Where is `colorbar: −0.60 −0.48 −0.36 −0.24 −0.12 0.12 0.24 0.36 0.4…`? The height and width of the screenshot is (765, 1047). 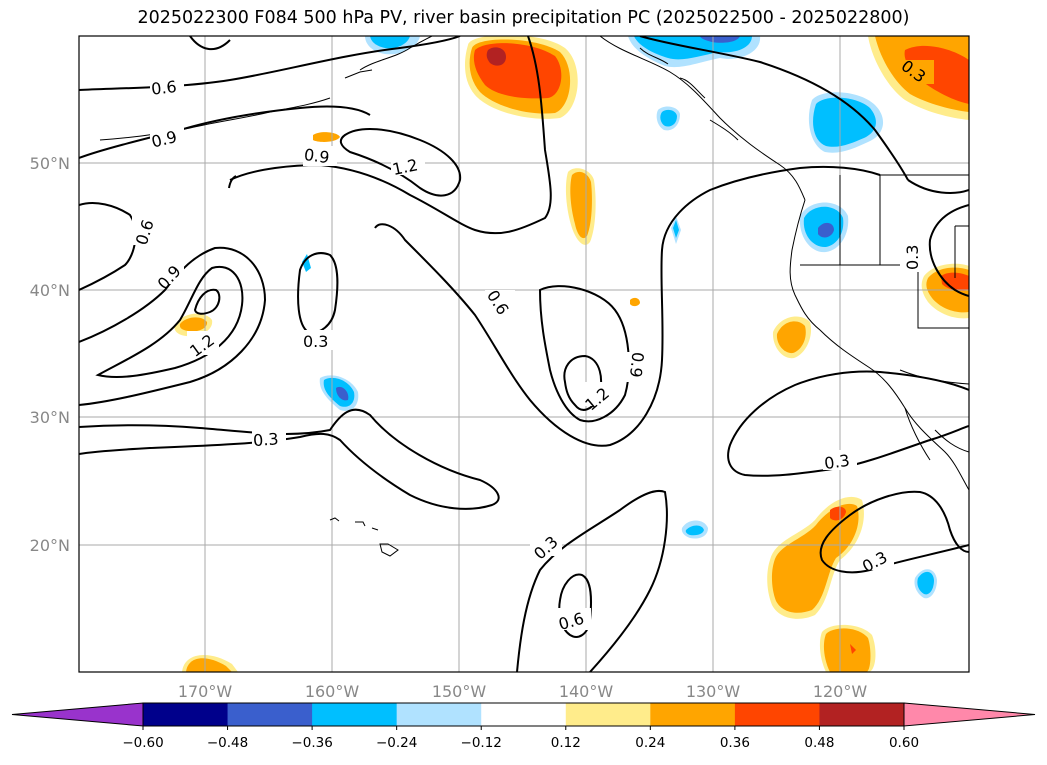 colorbar: −0.60 −0.48 −0.36 −0.24 −0.12 0.12 0.24 0.36 0.4… is located at coordinates (523, 726).